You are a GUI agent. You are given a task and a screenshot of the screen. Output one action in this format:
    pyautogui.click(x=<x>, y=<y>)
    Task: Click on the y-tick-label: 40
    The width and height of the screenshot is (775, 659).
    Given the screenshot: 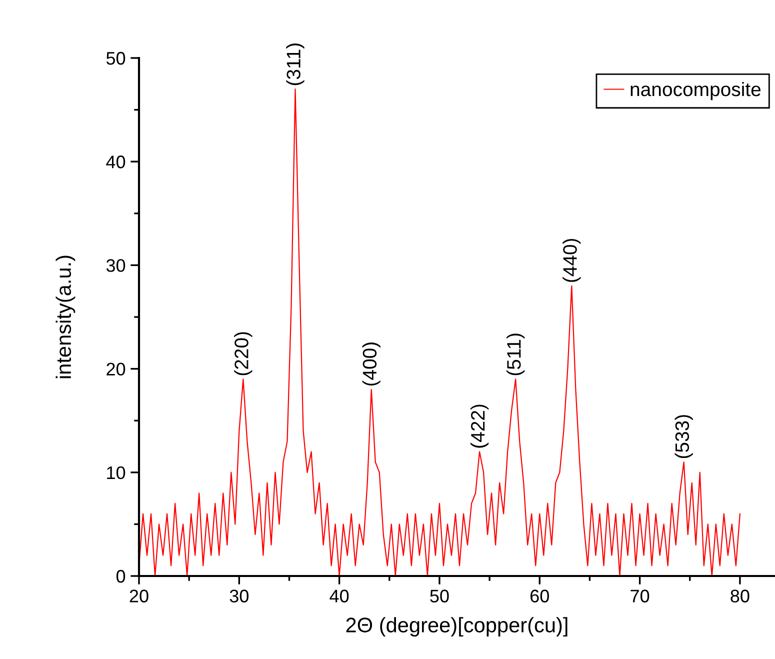 What is the action you would take?
    pyautogui.click(x=116, y=162)
    